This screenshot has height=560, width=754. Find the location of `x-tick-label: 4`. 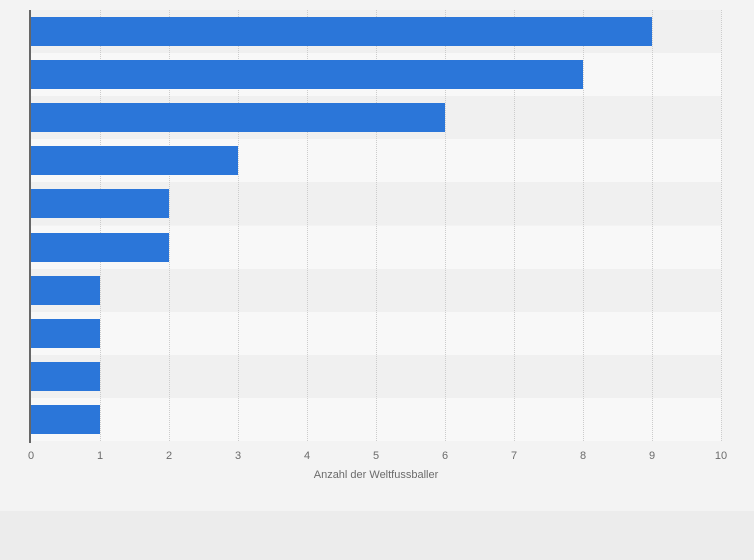

x-tick-label: 4 is located at coordinates (307, 456).